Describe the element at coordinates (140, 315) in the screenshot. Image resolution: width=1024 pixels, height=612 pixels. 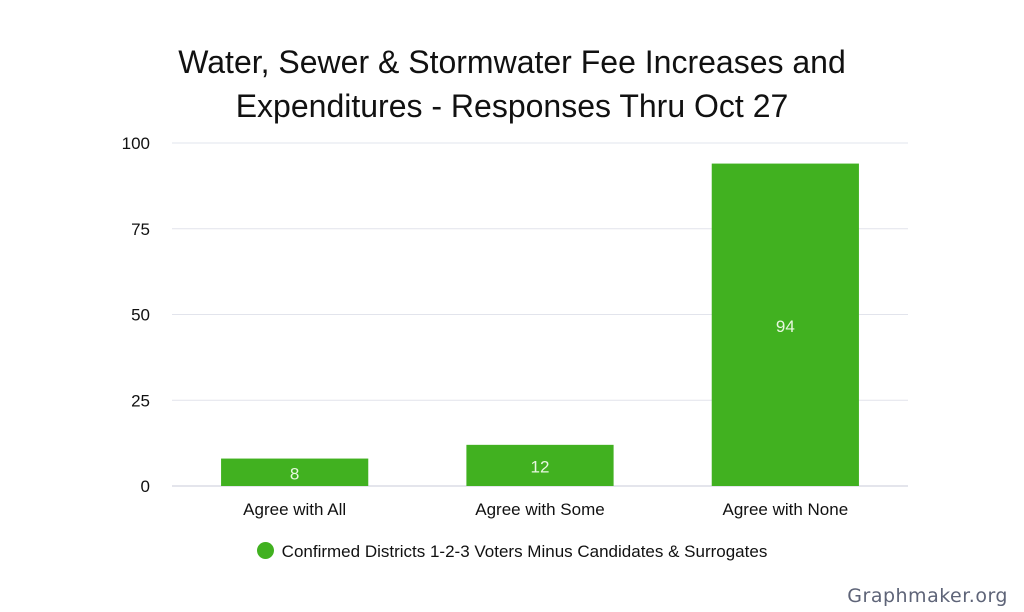
I see `y-tick-label: 50` at that location.